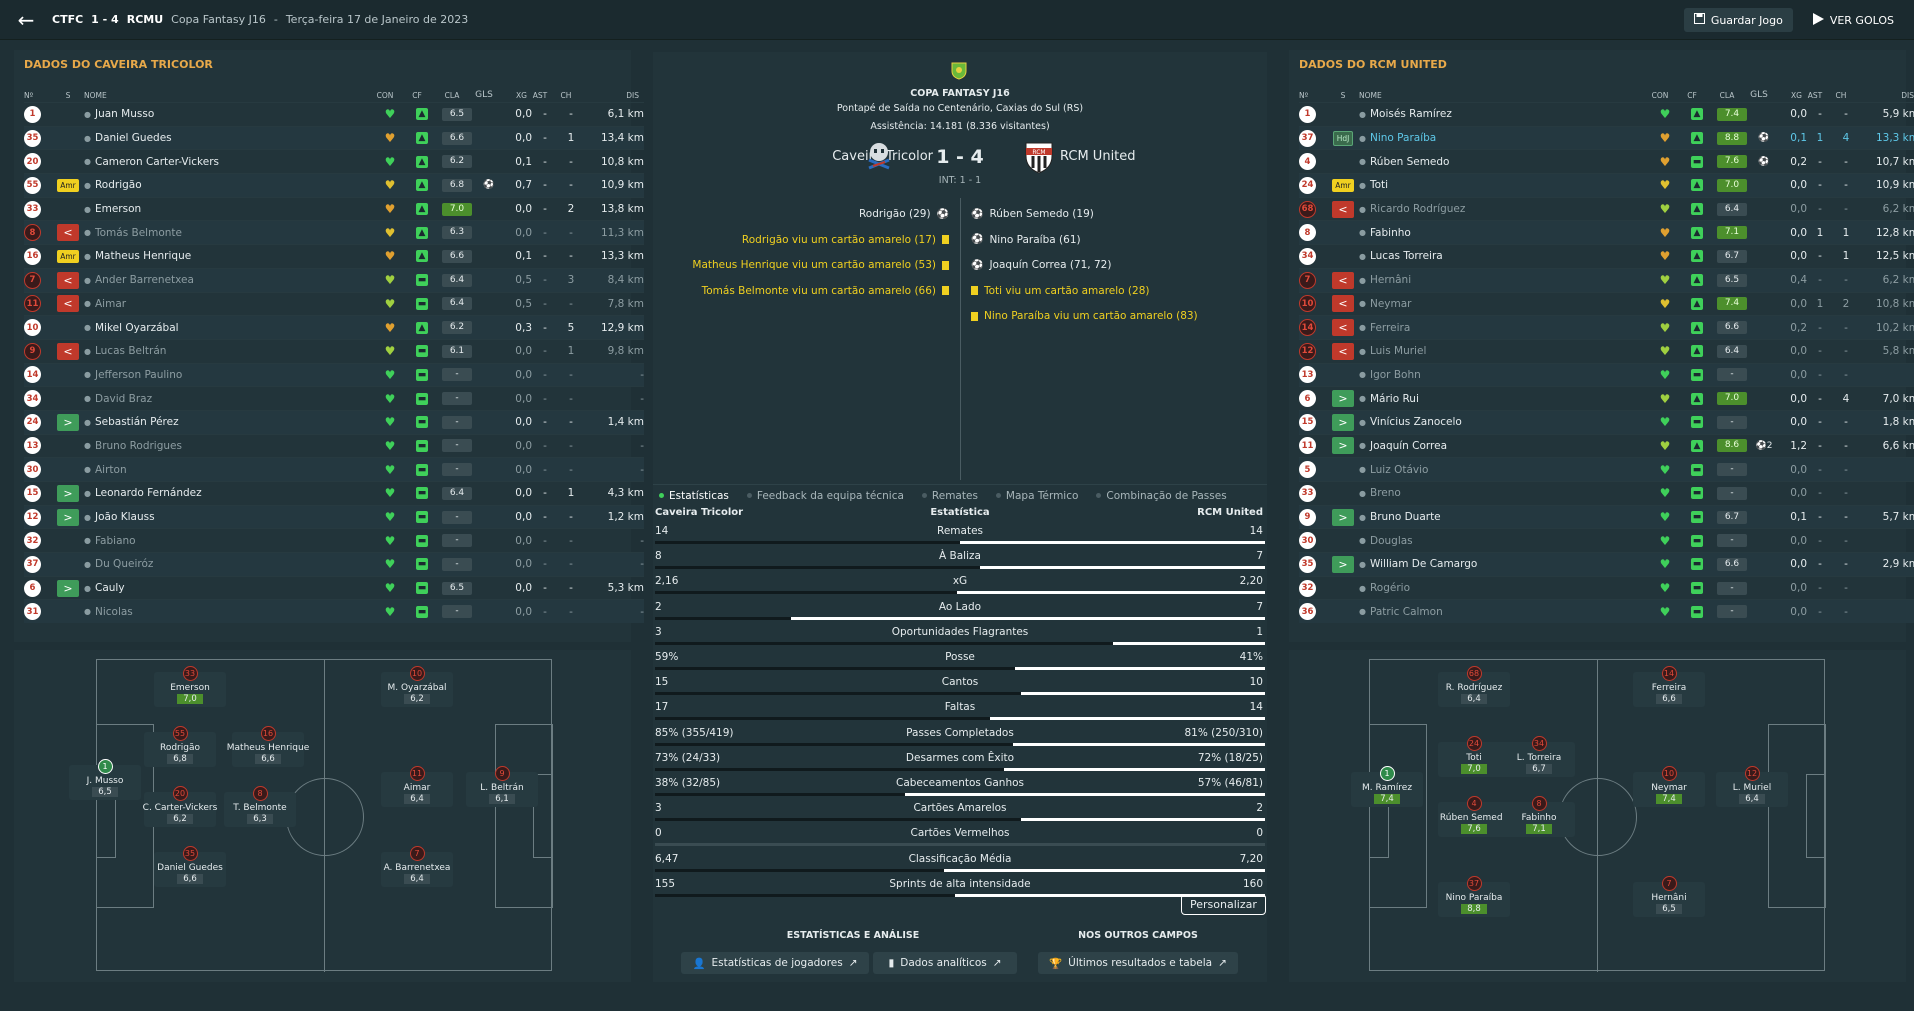 This screenshot has width=1914, height=1011. I want to click on table-row: 33 ● Emerson ♥ ▲ 7.0 0,0- 2 13,8 km, so click(334, 208).